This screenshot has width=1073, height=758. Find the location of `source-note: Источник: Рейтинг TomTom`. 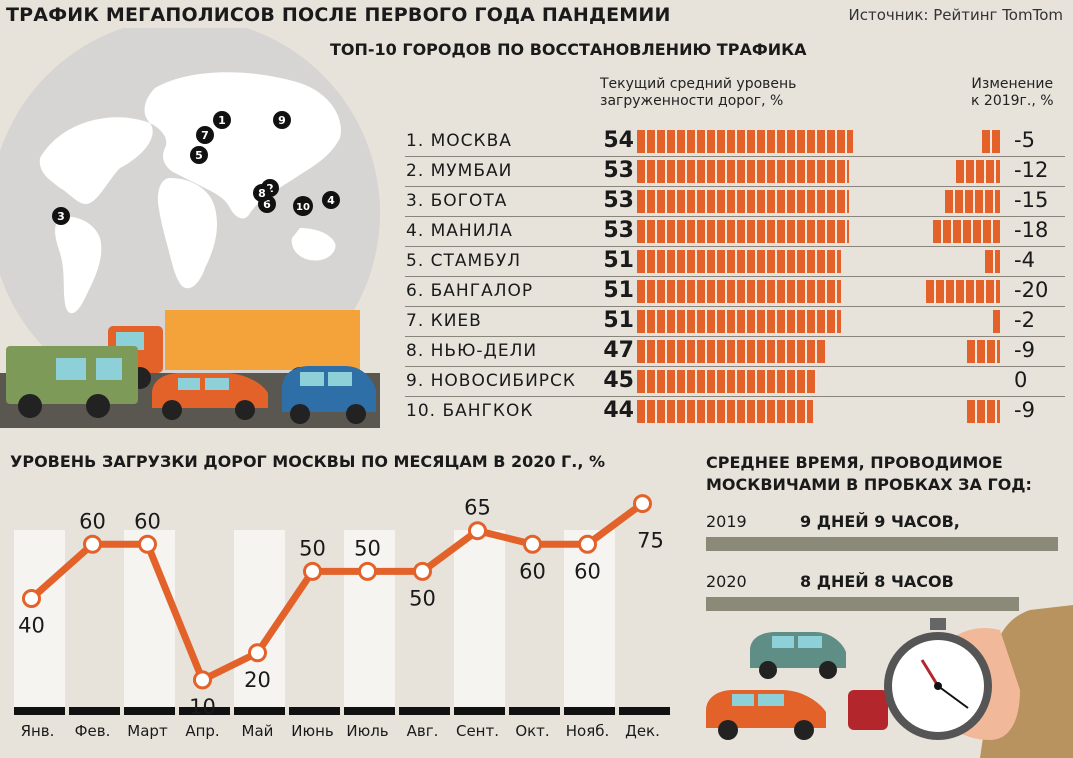

source-note: Источник: Рейтинг TomTom is located at coordinates (955, 15).